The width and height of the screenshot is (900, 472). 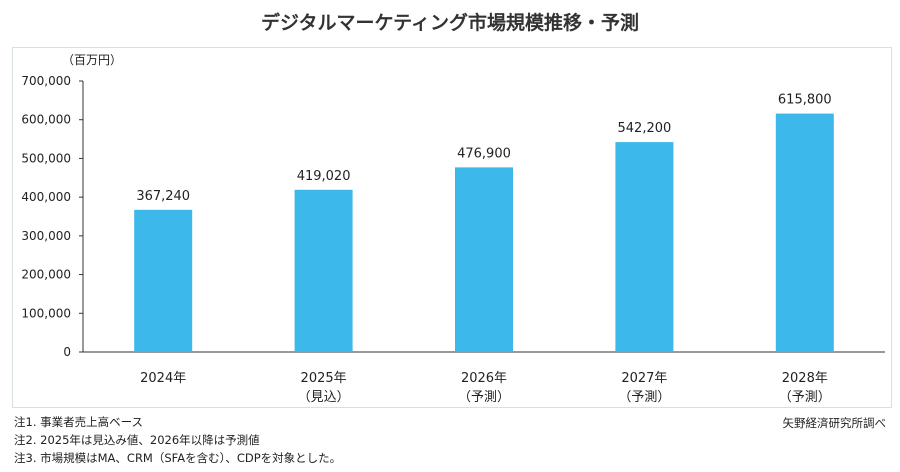 What do you see at coordinates (67, 352) in the screenshot?
I see `y-tick-label: 0` at bounding box center [67, 352].